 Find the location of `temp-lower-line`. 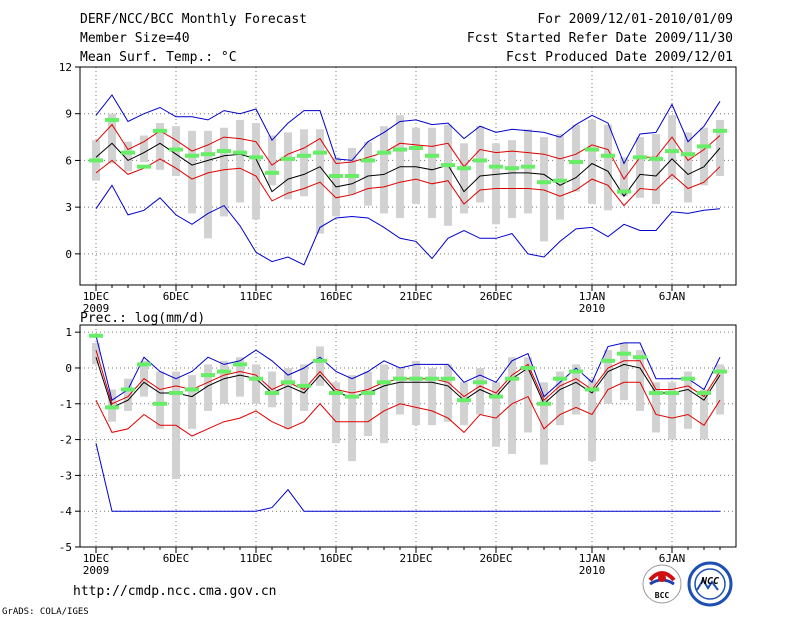

temp-lower-line is located at coordinates (408, 182).